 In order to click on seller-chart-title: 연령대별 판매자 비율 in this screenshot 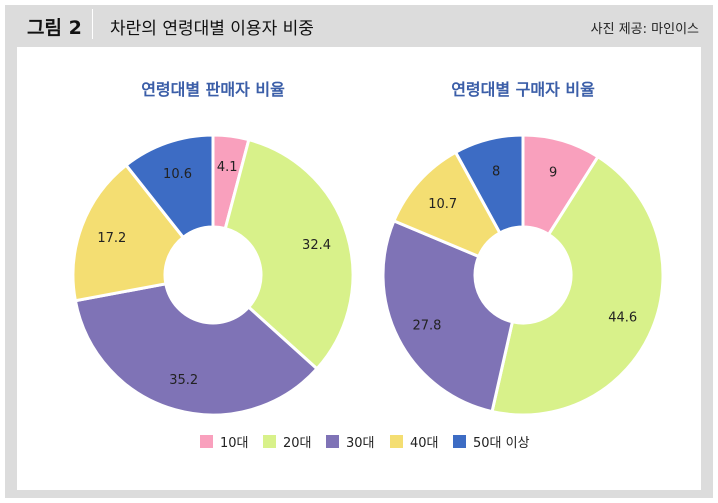, I will do `click(213, 89)`.